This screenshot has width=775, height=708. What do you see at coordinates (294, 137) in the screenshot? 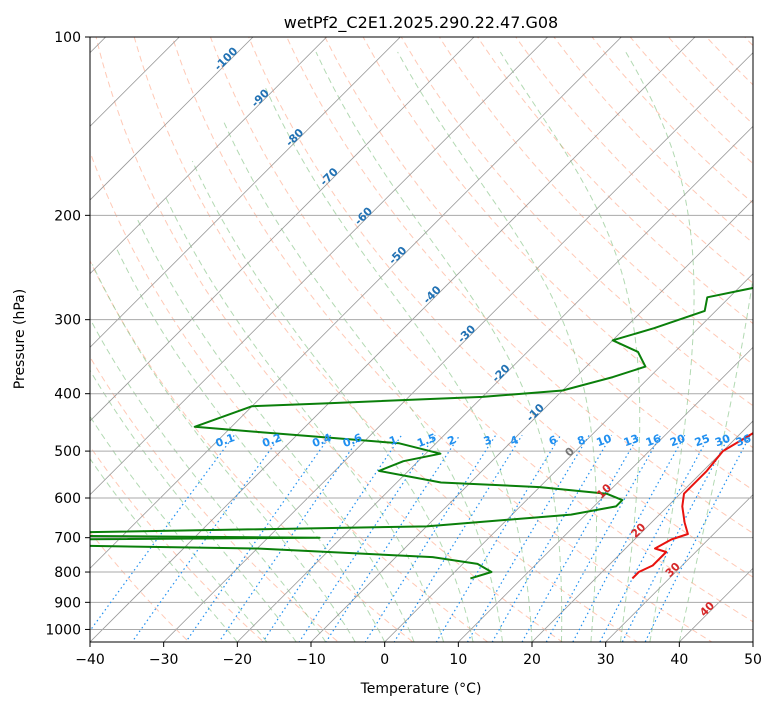
I see `isotherm-label: -80` at bounding box center [294, 137].